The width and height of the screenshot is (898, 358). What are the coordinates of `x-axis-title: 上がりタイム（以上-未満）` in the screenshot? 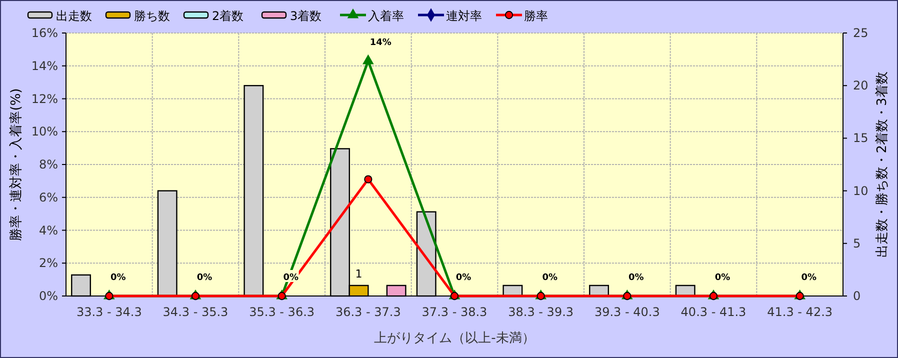 It's located at (454, 338).